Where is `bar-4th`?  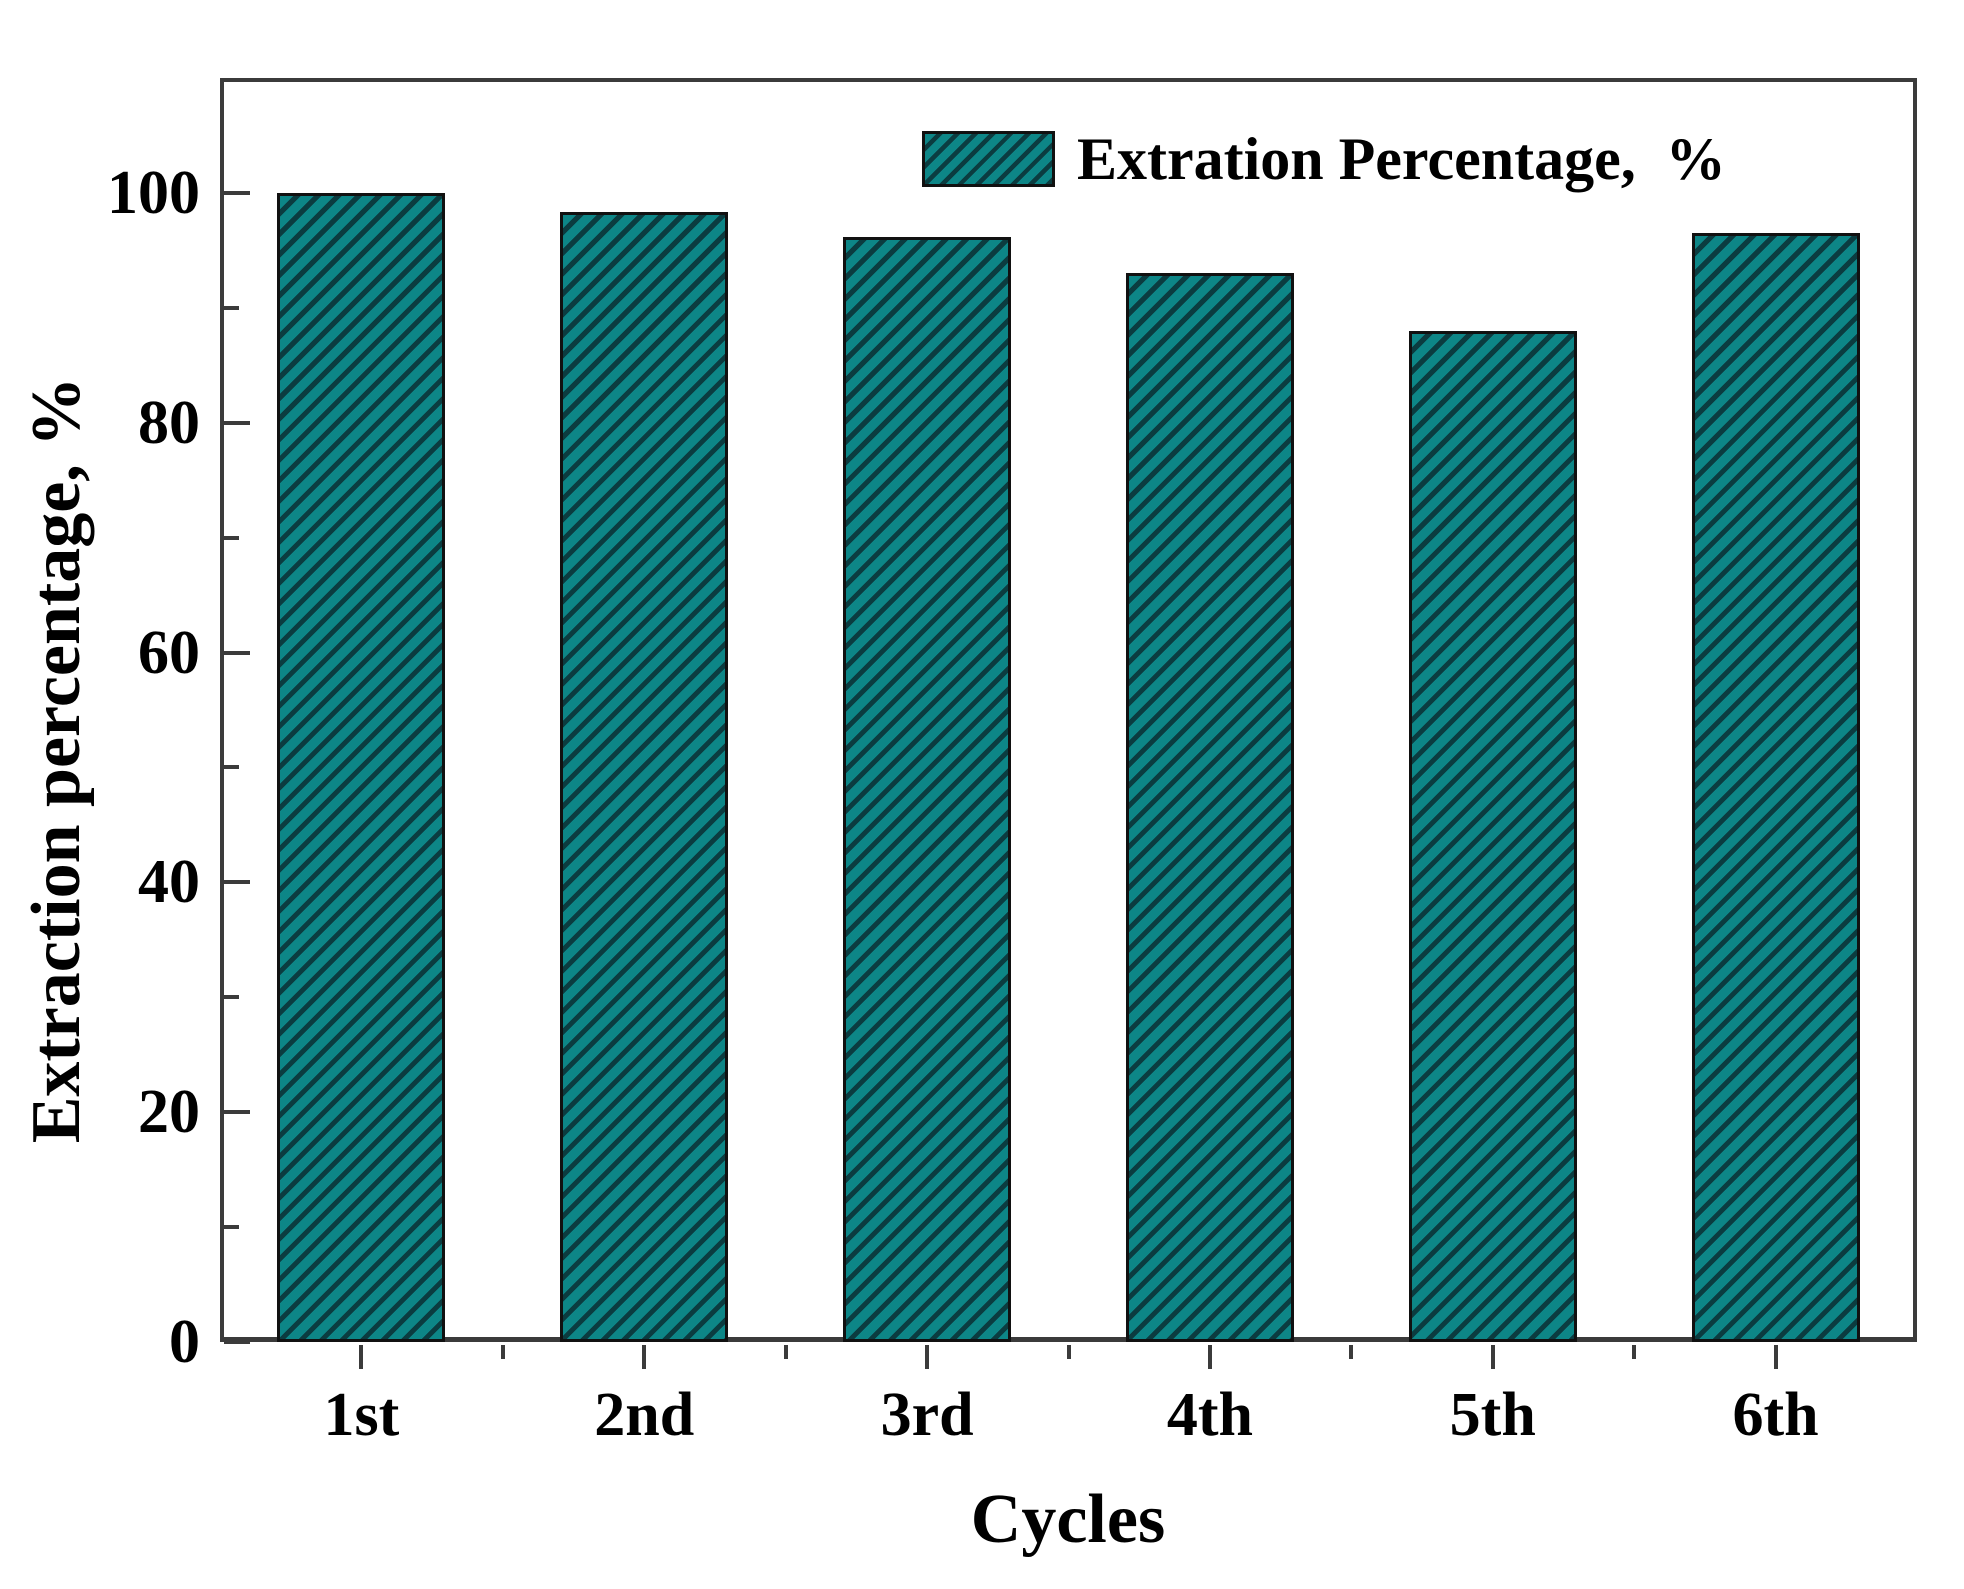
bar-4th is located at coordinates (1209, 807).